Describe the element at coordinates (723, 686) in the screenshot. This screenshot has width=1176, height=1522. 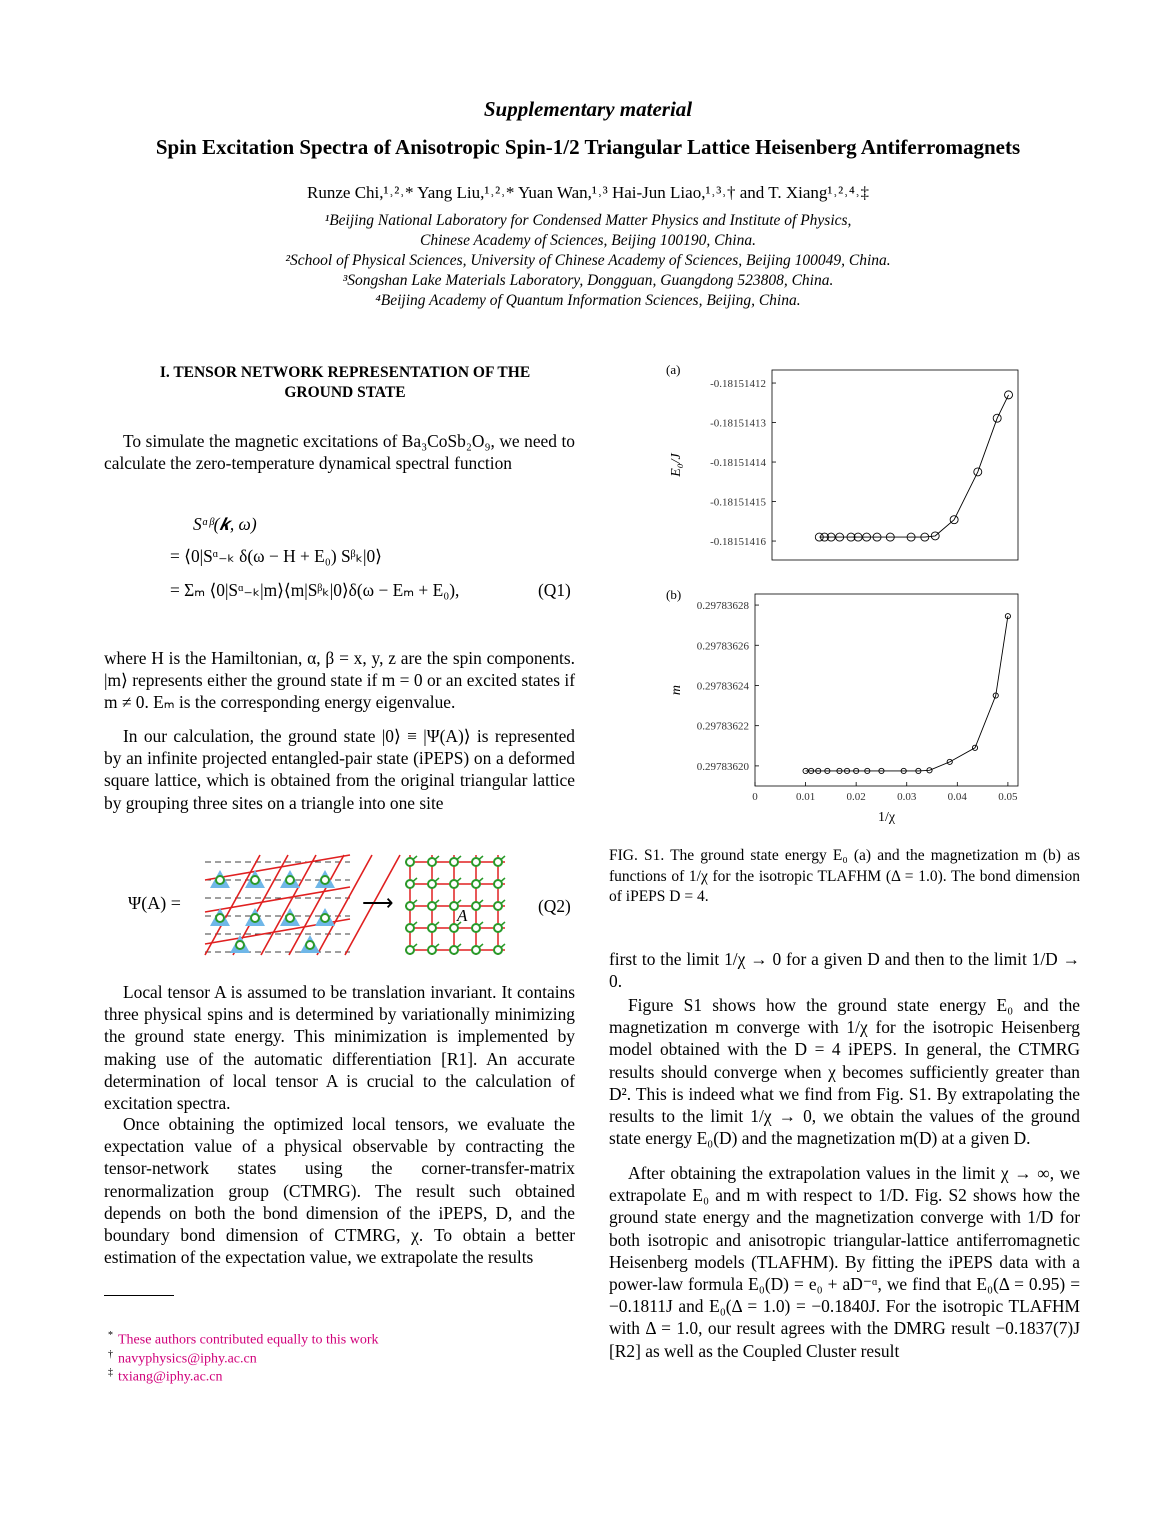
I see `y-tick-label: 0.29783624` at that location.